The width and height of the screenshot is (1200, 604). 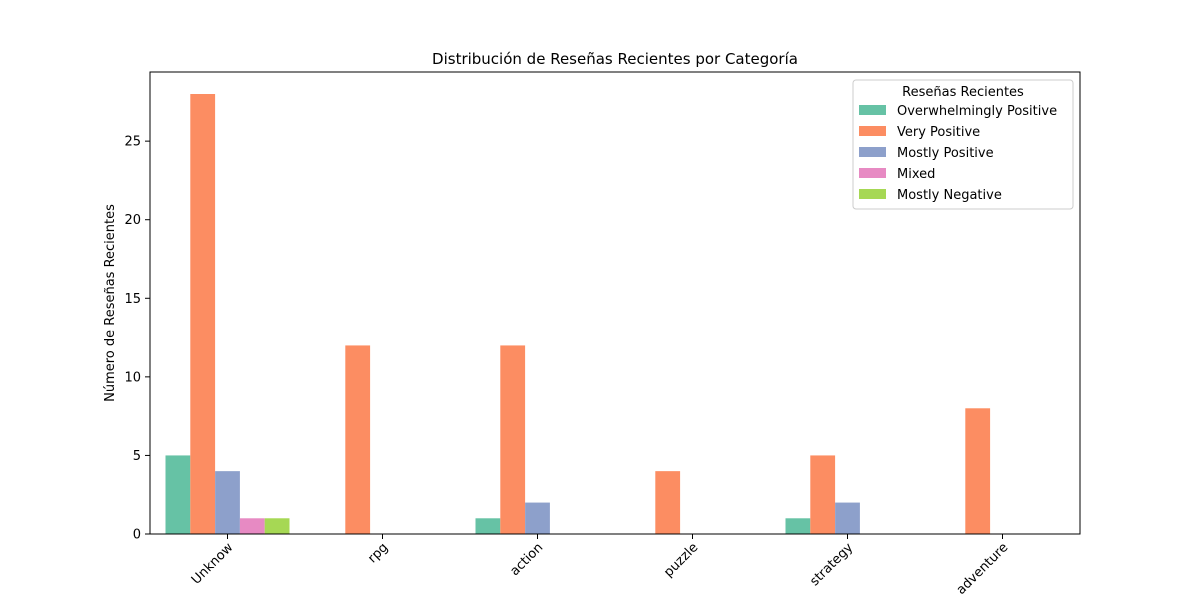 What do you see at coordinates (378, 553) in the screenshot?
I see `x-tick-label: rpg` at bounding box center [378, 553].